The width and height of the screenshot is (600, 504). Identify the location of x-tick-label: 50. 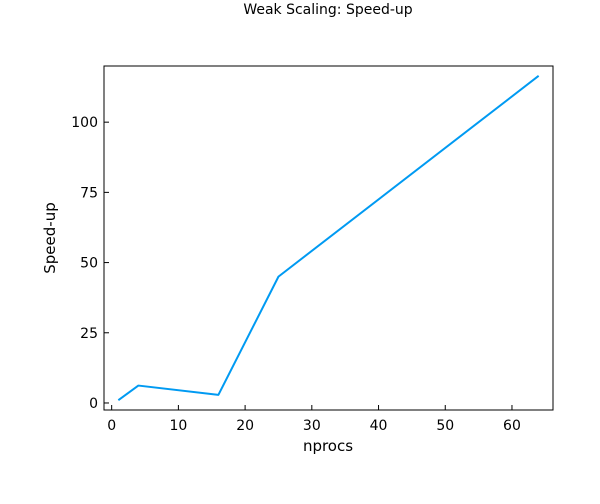
(445, 426).